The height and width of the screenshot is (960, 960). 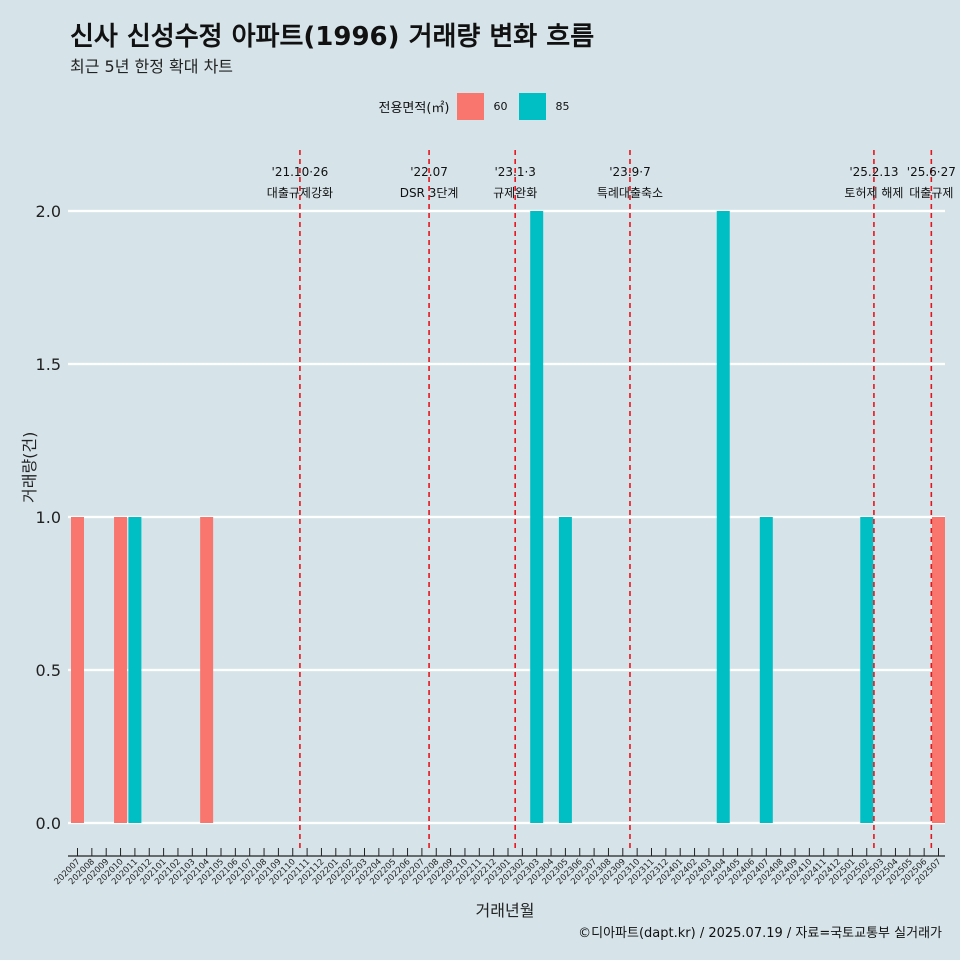 What do you see at coordinates (500, 106) in the screenshot?
I see `legend-label-60: 60` at bounding box center [500, 106].